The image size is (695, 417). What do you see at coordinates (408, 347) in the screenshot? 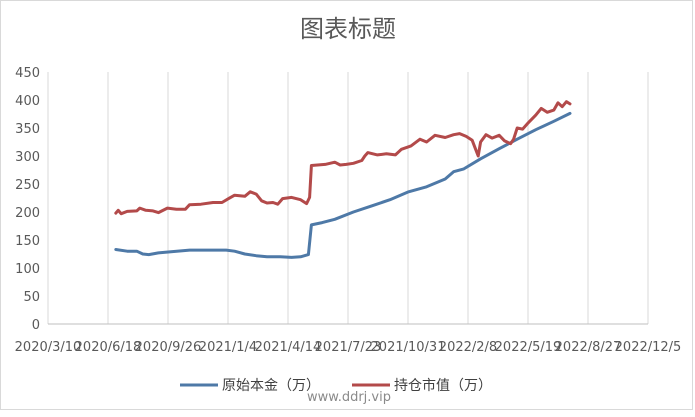
I see `x-tick-label: 2021/10/31` at bounding box center [408, 347].